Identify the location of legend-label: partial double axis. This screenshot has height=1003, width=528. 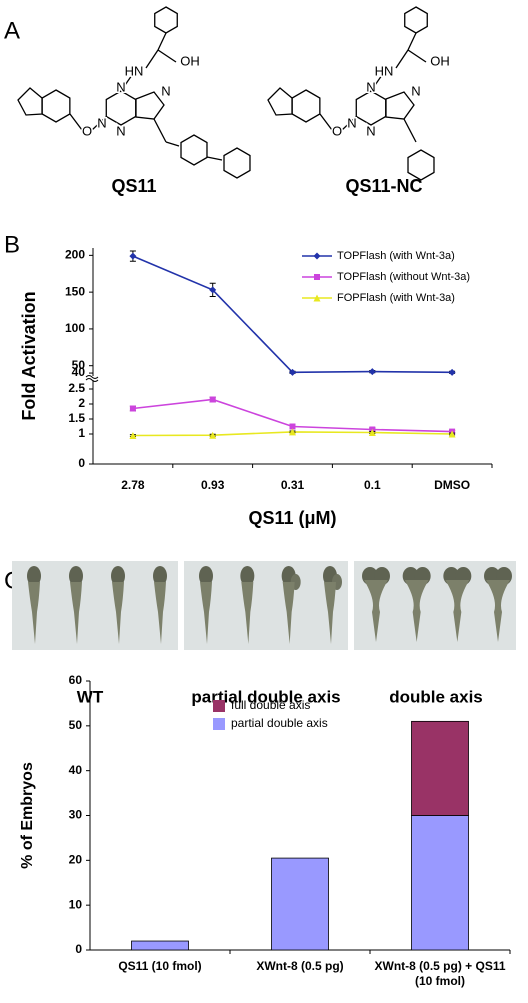
(279, 723).